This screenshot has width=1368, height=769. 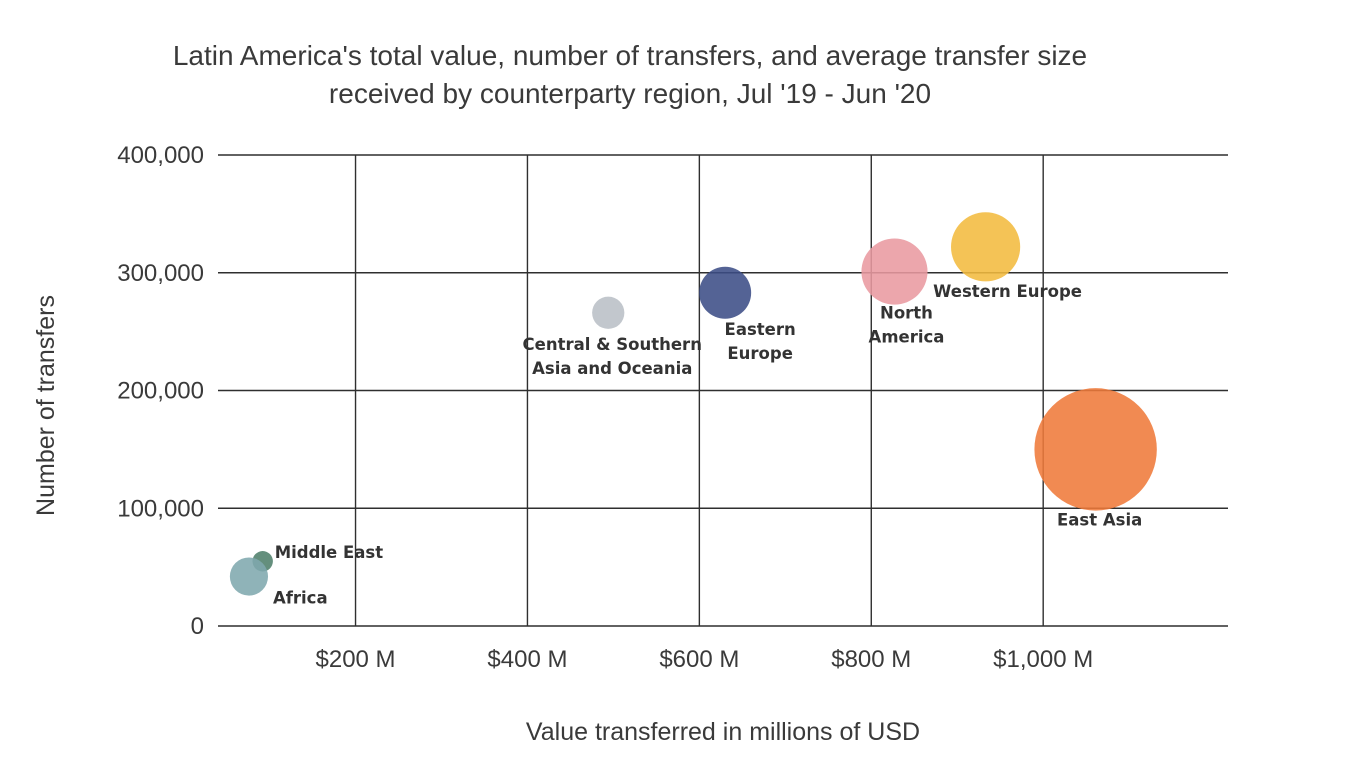 What do you see at coordinates (249, 576) in the screenshot?
I see `bubble-africa` at bounding box center [249, 576].